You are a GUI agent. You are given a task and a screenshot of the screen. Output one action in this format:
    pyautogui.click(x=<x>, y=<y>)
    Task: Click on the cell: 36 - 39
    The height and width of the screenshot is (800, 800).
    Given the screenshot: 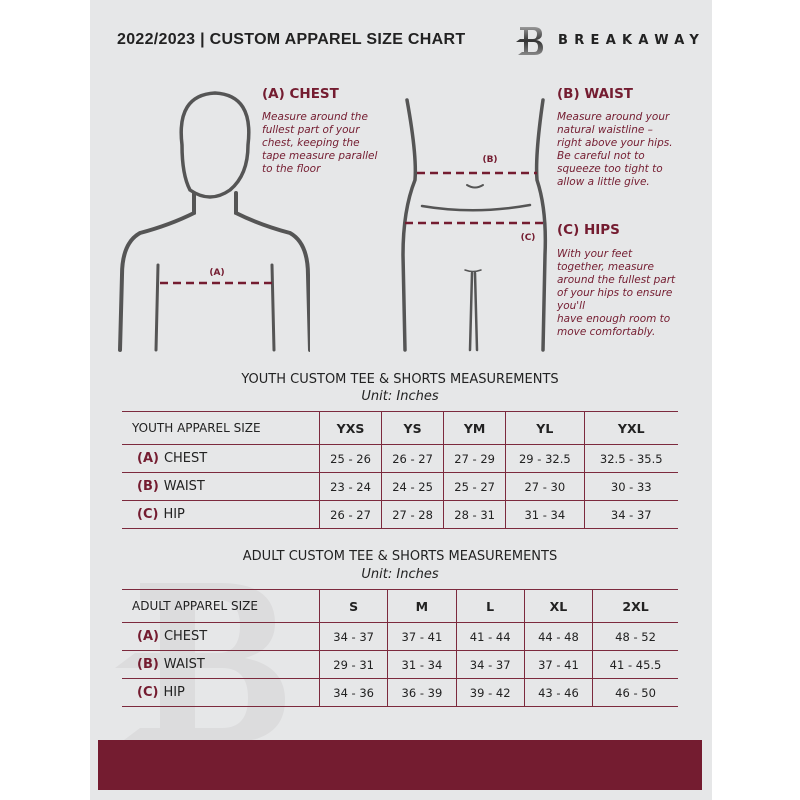 What is the action you would take?
    pyautogui.click(x=422, y=692)
    